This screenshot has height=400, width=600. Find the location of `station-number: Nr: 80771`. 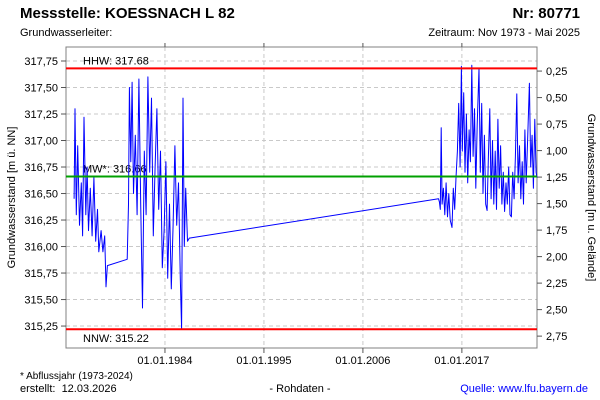

station-number: Nr: 80771 is located at coordinates (546, 13).